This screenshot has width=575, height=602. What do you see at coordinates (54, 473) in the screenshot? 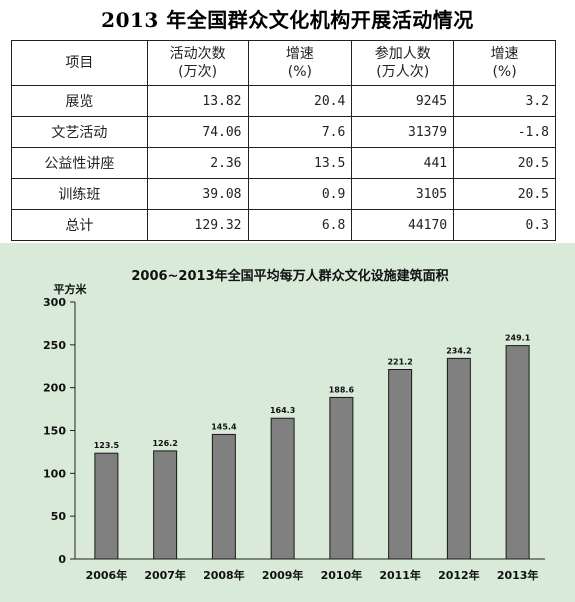
I see `y-tick-label: 100` at bounding box center [54, 473].